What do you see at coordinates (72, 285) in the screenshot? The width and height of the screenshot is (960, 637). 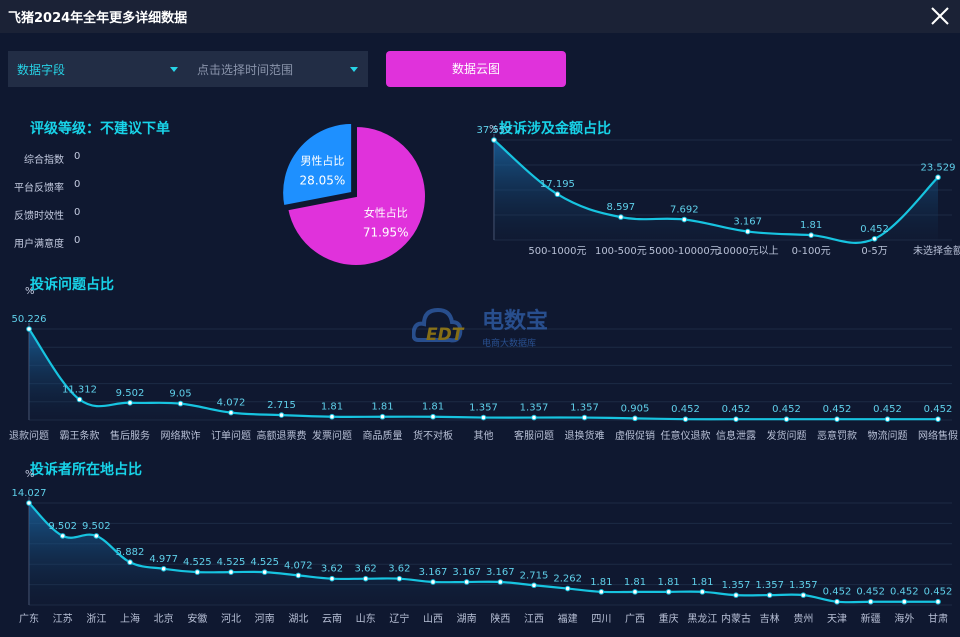 I see `issue-chart-title: 投诉问题占比` at bounding box center [72, 285].